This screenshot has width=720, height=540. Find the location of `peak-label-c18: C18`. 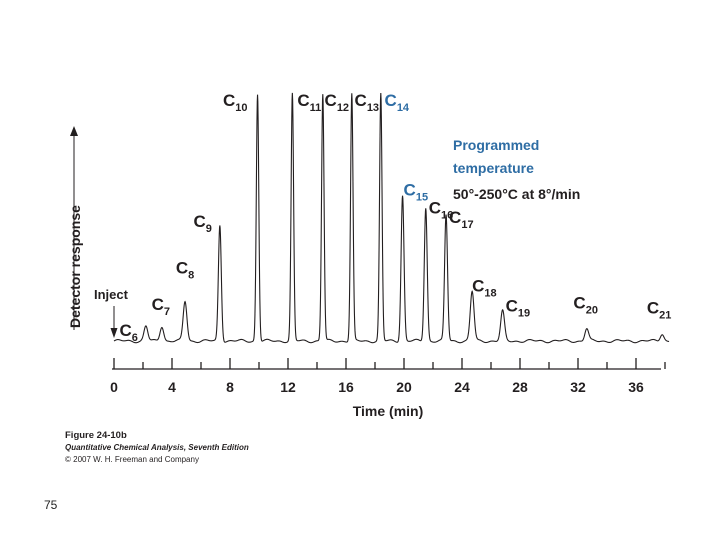

peak-label-c18: C18 is located at coordinates (484, 288).